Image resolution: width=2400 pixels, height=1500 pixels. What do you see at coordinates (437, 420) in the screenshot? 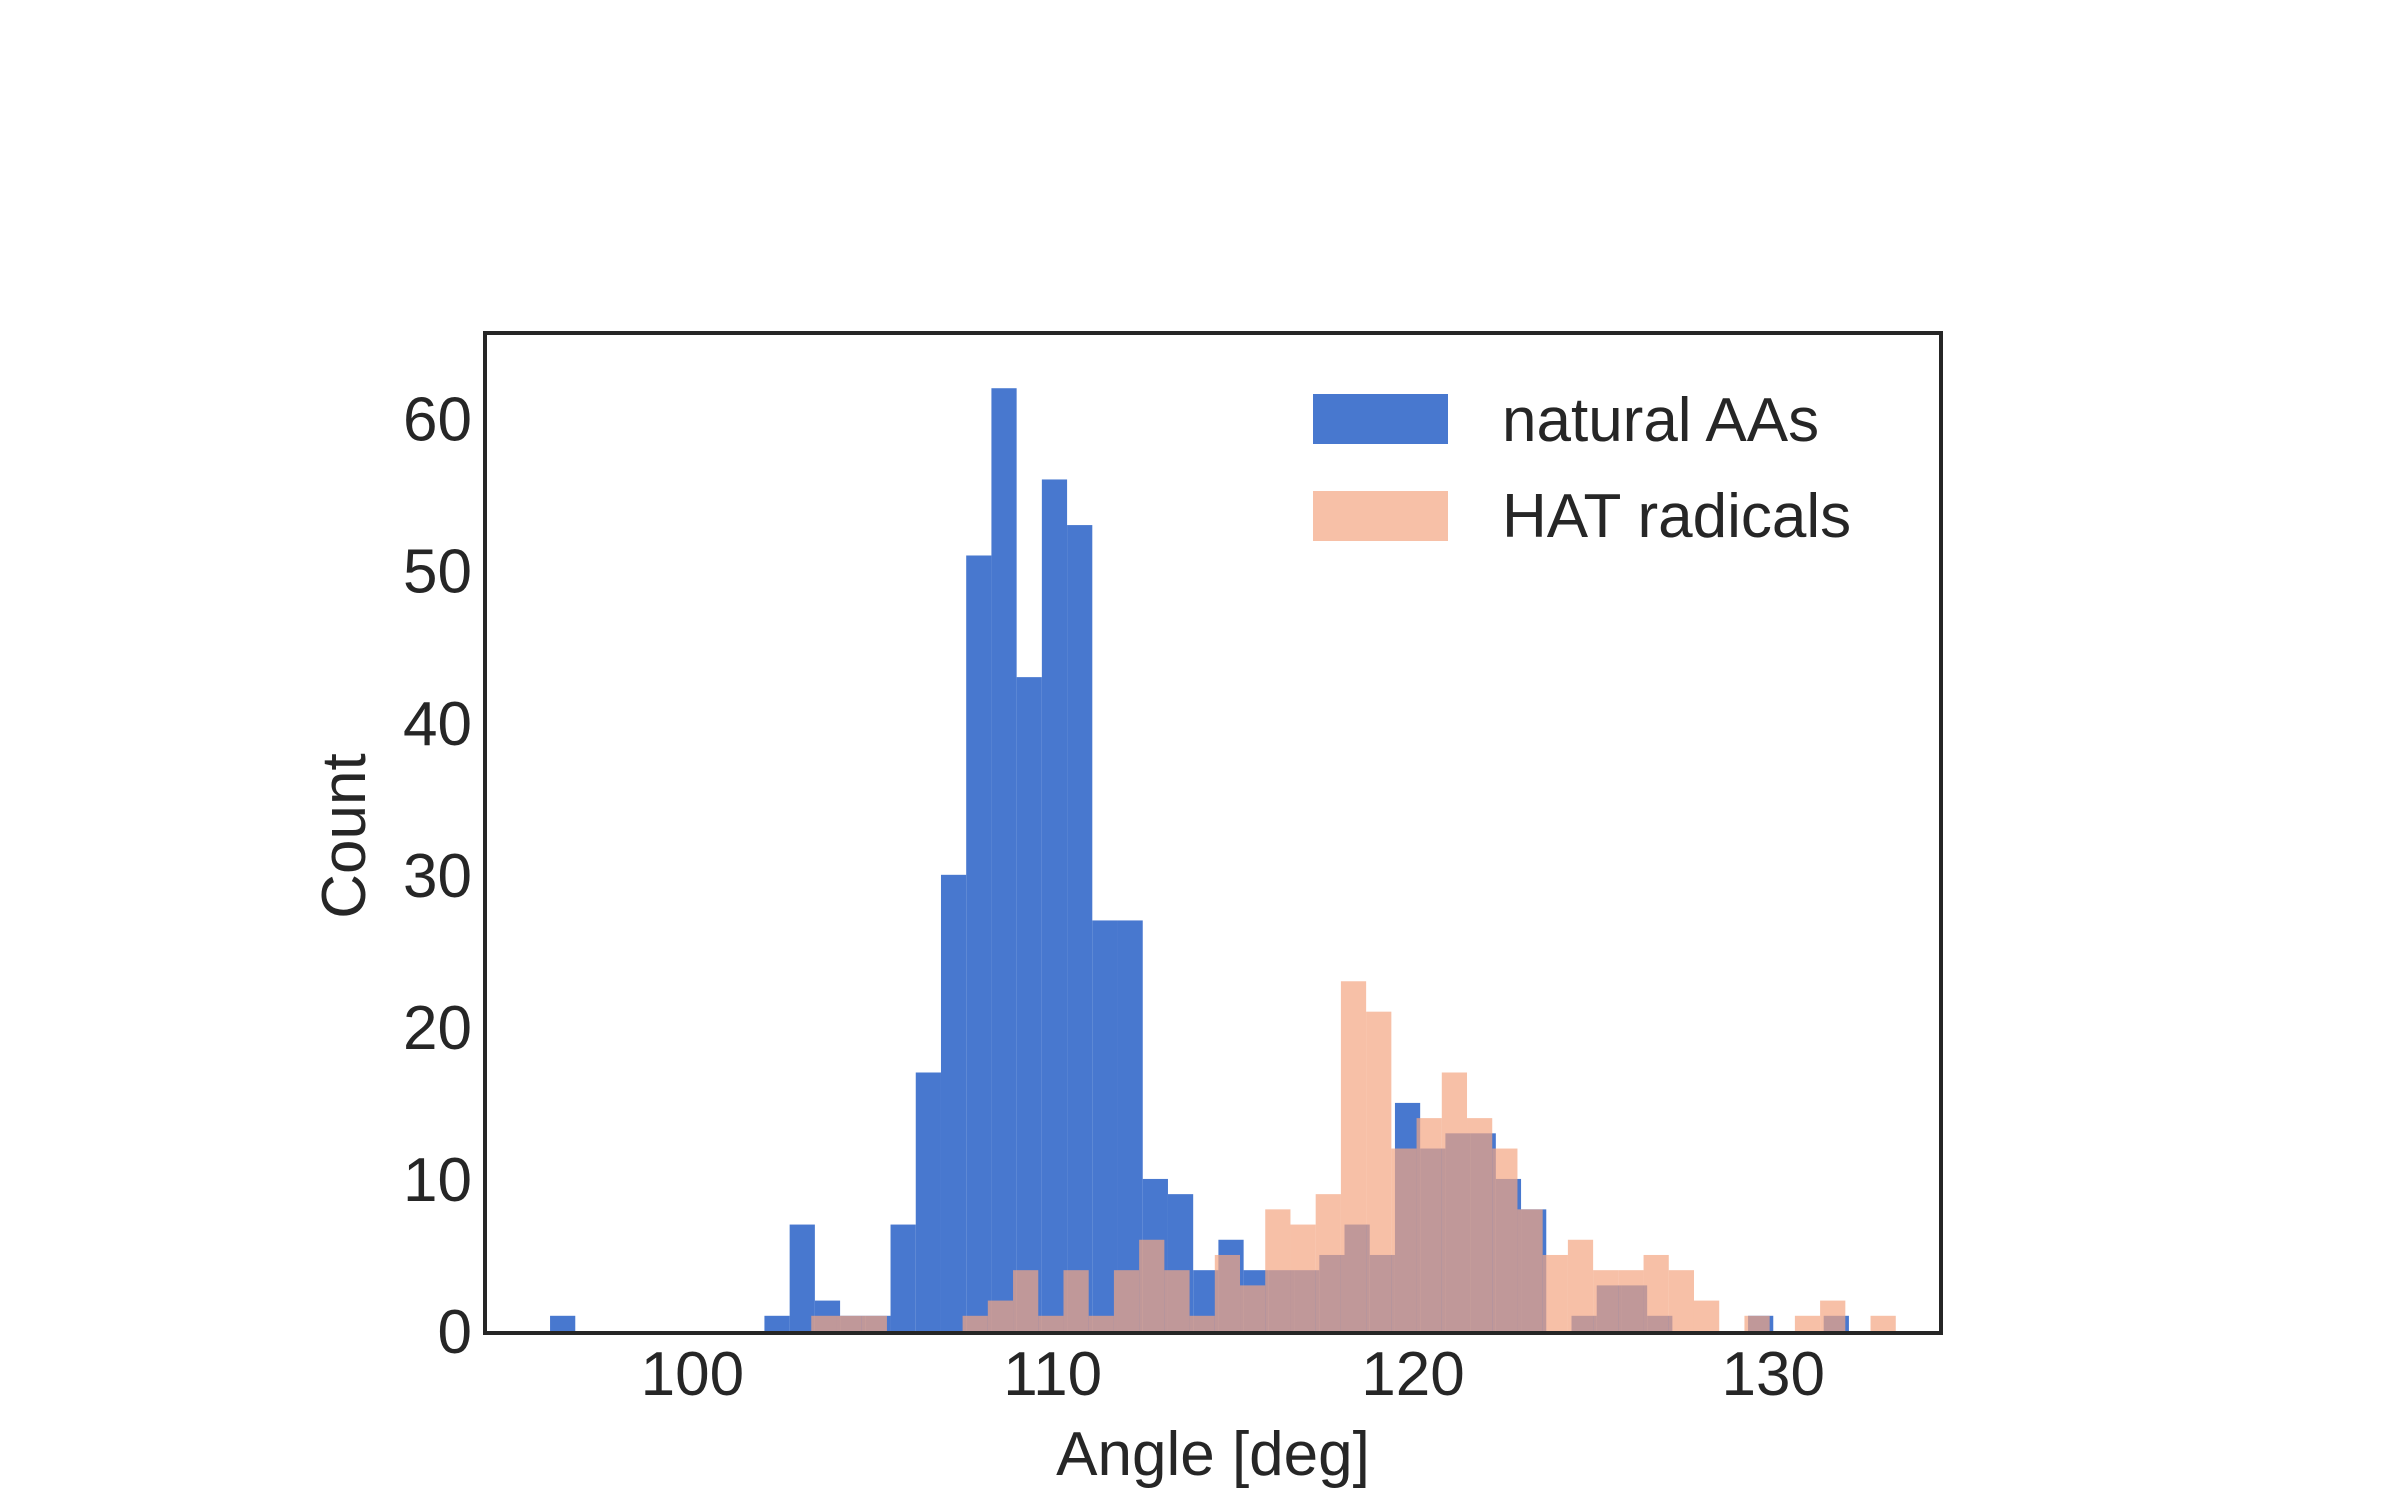
I see `y-tick-label: 60` at bounding box center [437, 420].